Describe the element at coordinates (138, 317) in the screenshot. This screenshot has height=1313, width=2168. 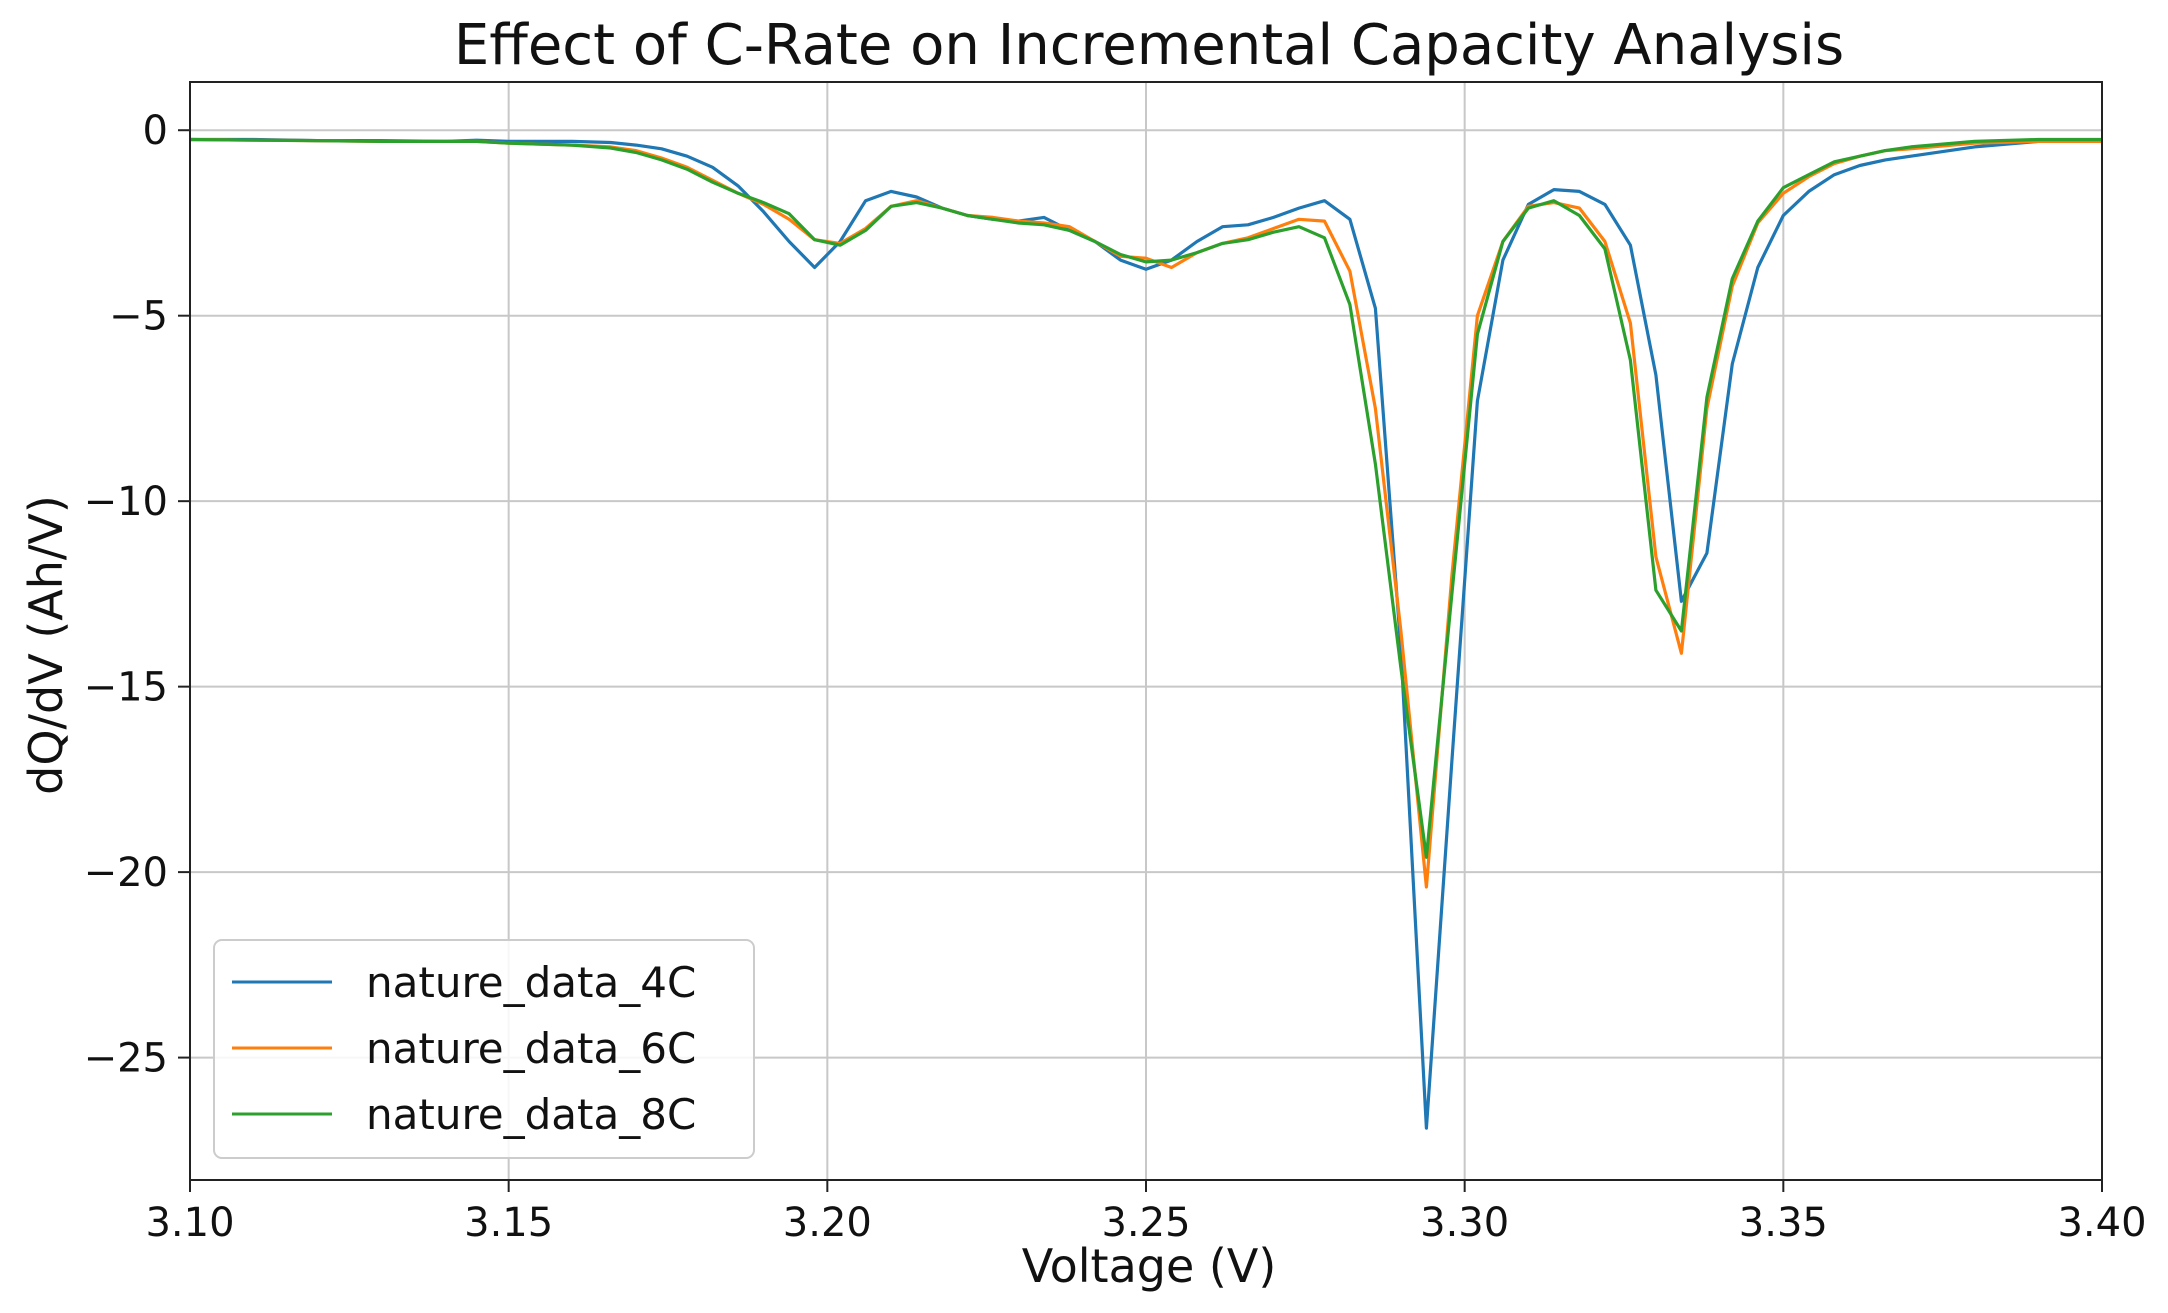
I see `y-tick-label: −5` at that location.